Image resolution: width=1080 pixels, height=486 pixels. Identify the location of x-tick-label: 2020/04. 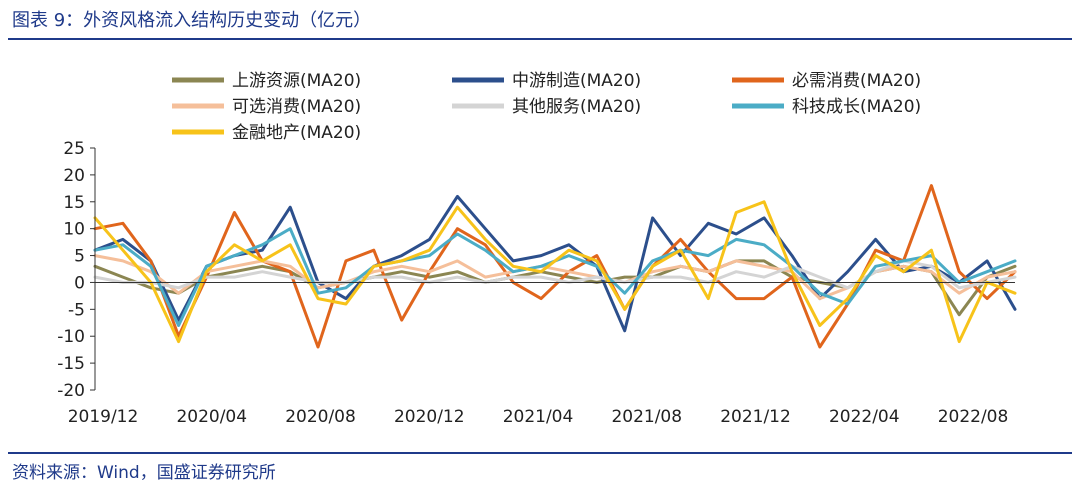
(211, 417).